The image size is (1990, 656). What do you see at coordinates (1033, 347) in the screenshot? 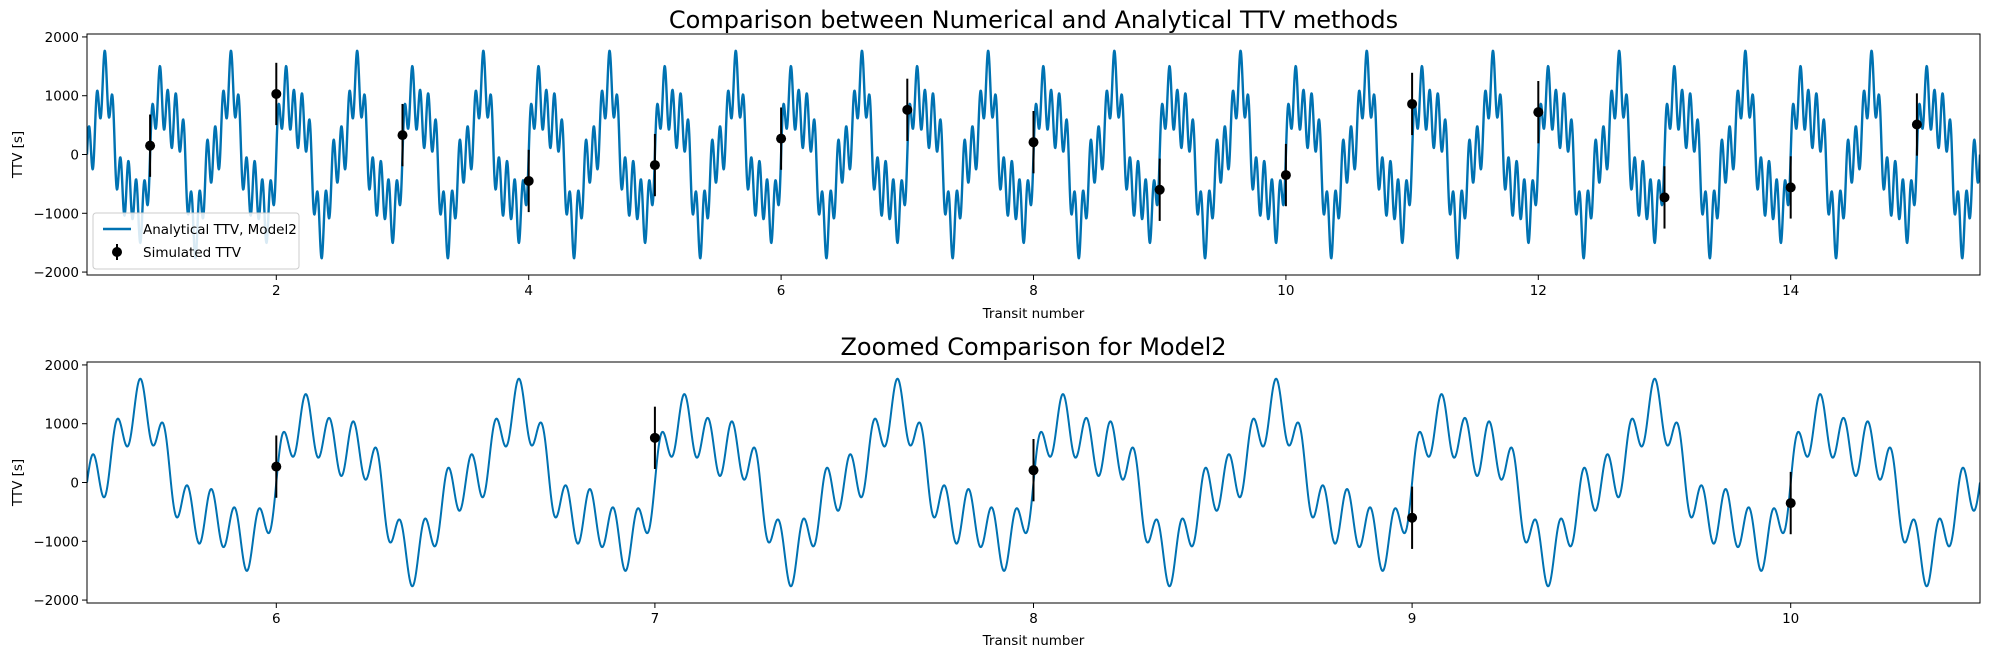
I see `chart-title: Zoomed Comparison for Model2` at bounding box center [1033, 347].